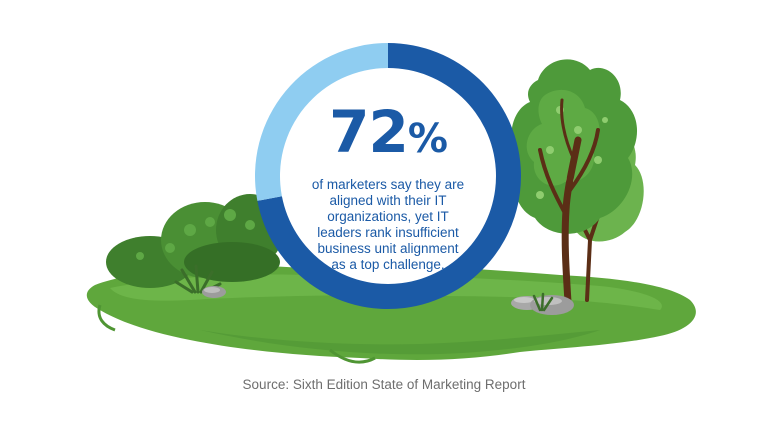 This screenshot has width=768, height=432. What do you see at coordinates (388, 200) in the screenshot?
I see `stat-description-line: aligned with their IT` at bounding box center [388, 200].